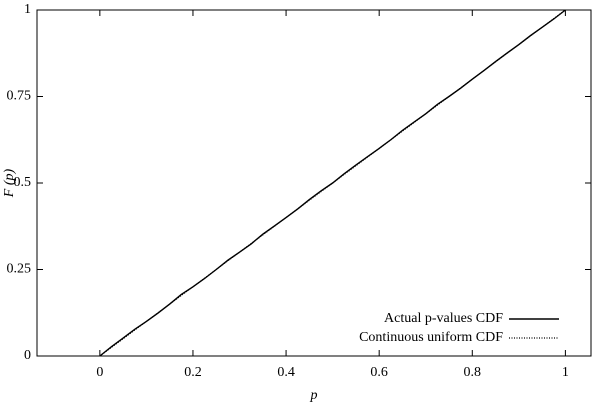  I want to click on x-tick-label: 0.8, so click(473, 372).